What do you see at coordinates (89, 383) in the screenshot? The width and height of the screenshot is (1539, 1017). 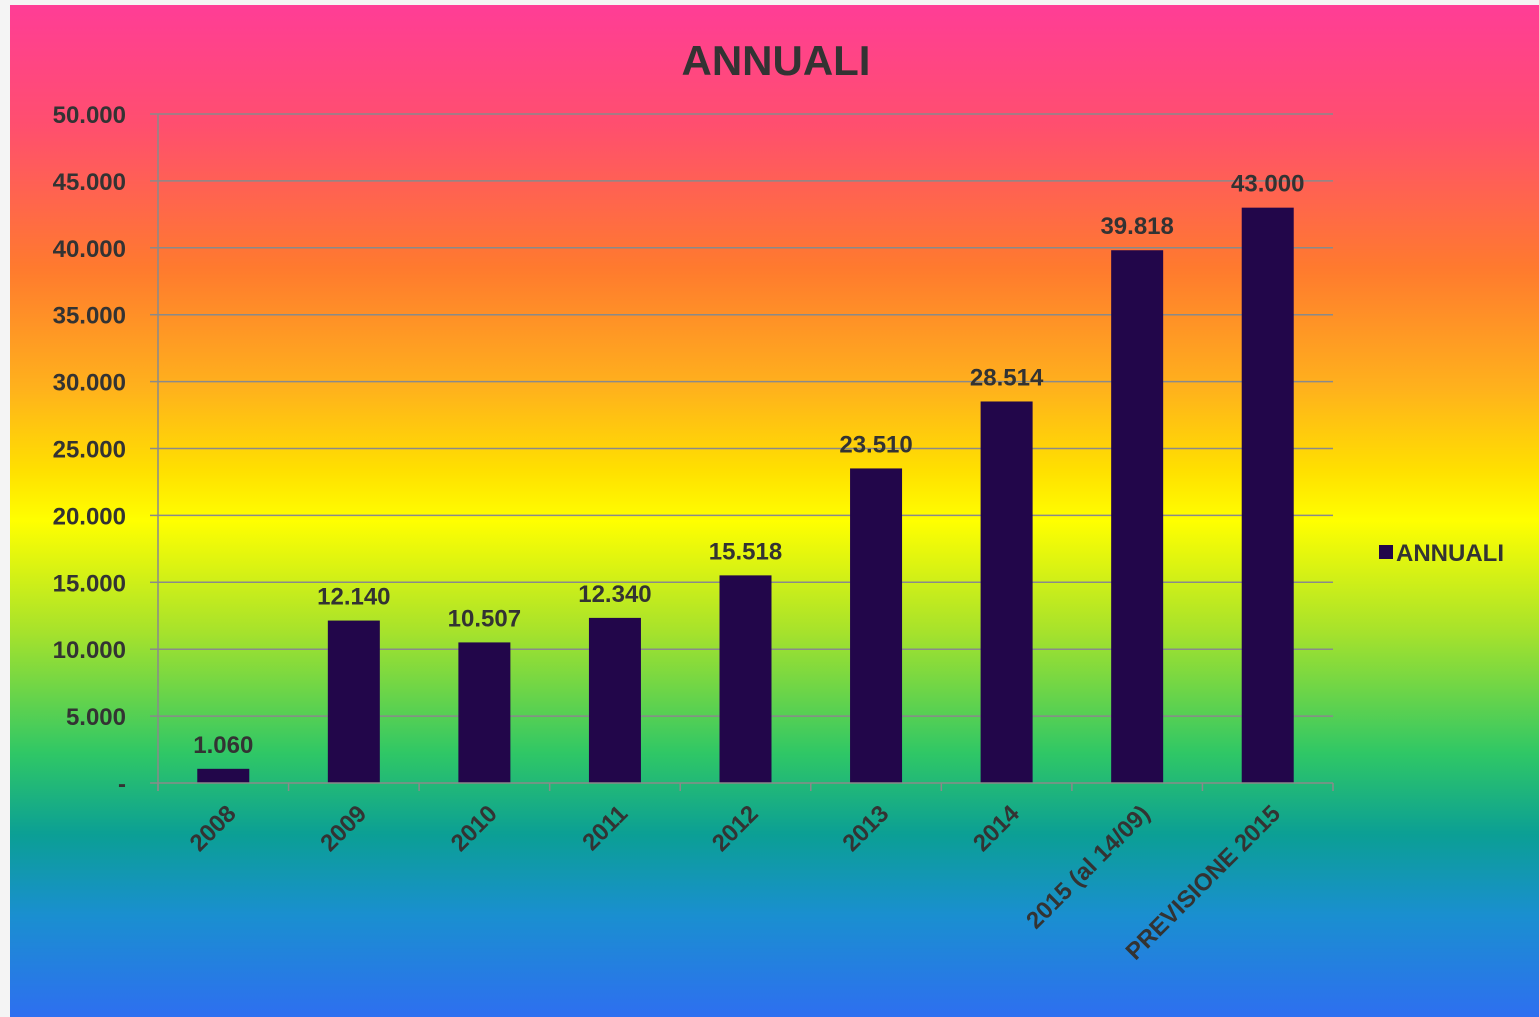 I see `y-tick-label: 30.000` at bounding box center [89, 383].